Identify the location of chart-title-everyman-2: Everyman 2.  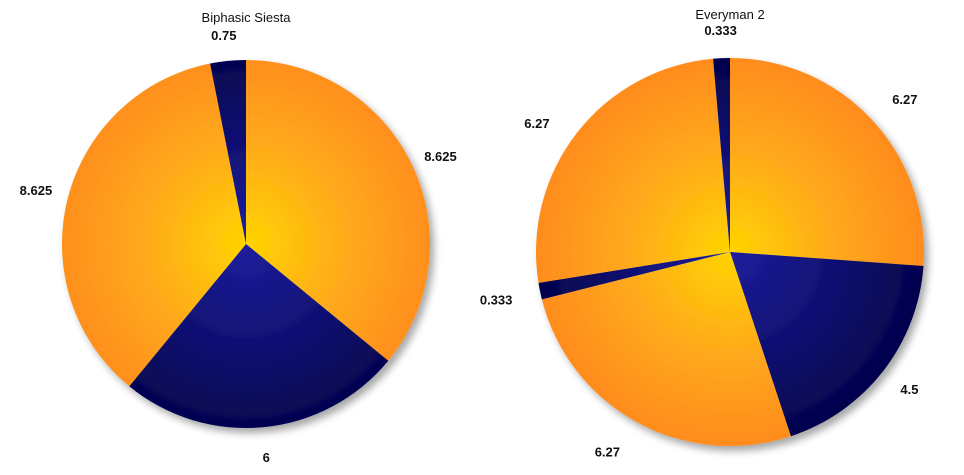
(729, 14).